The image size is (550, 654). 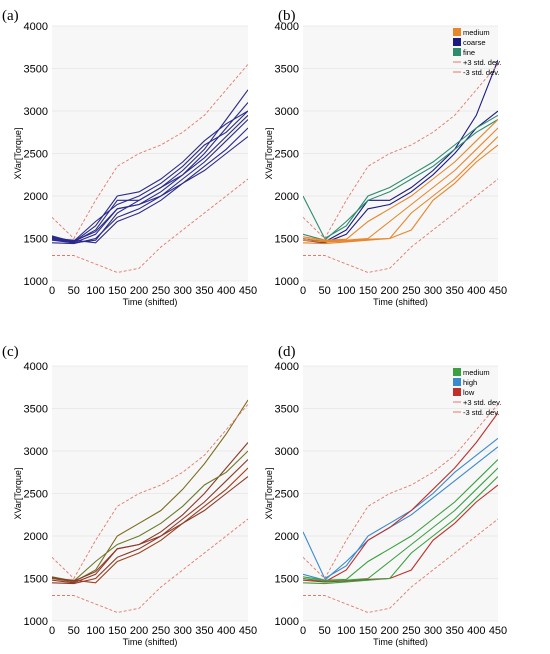 I want to click on panel-label: (a), so click(x=10, y=16).